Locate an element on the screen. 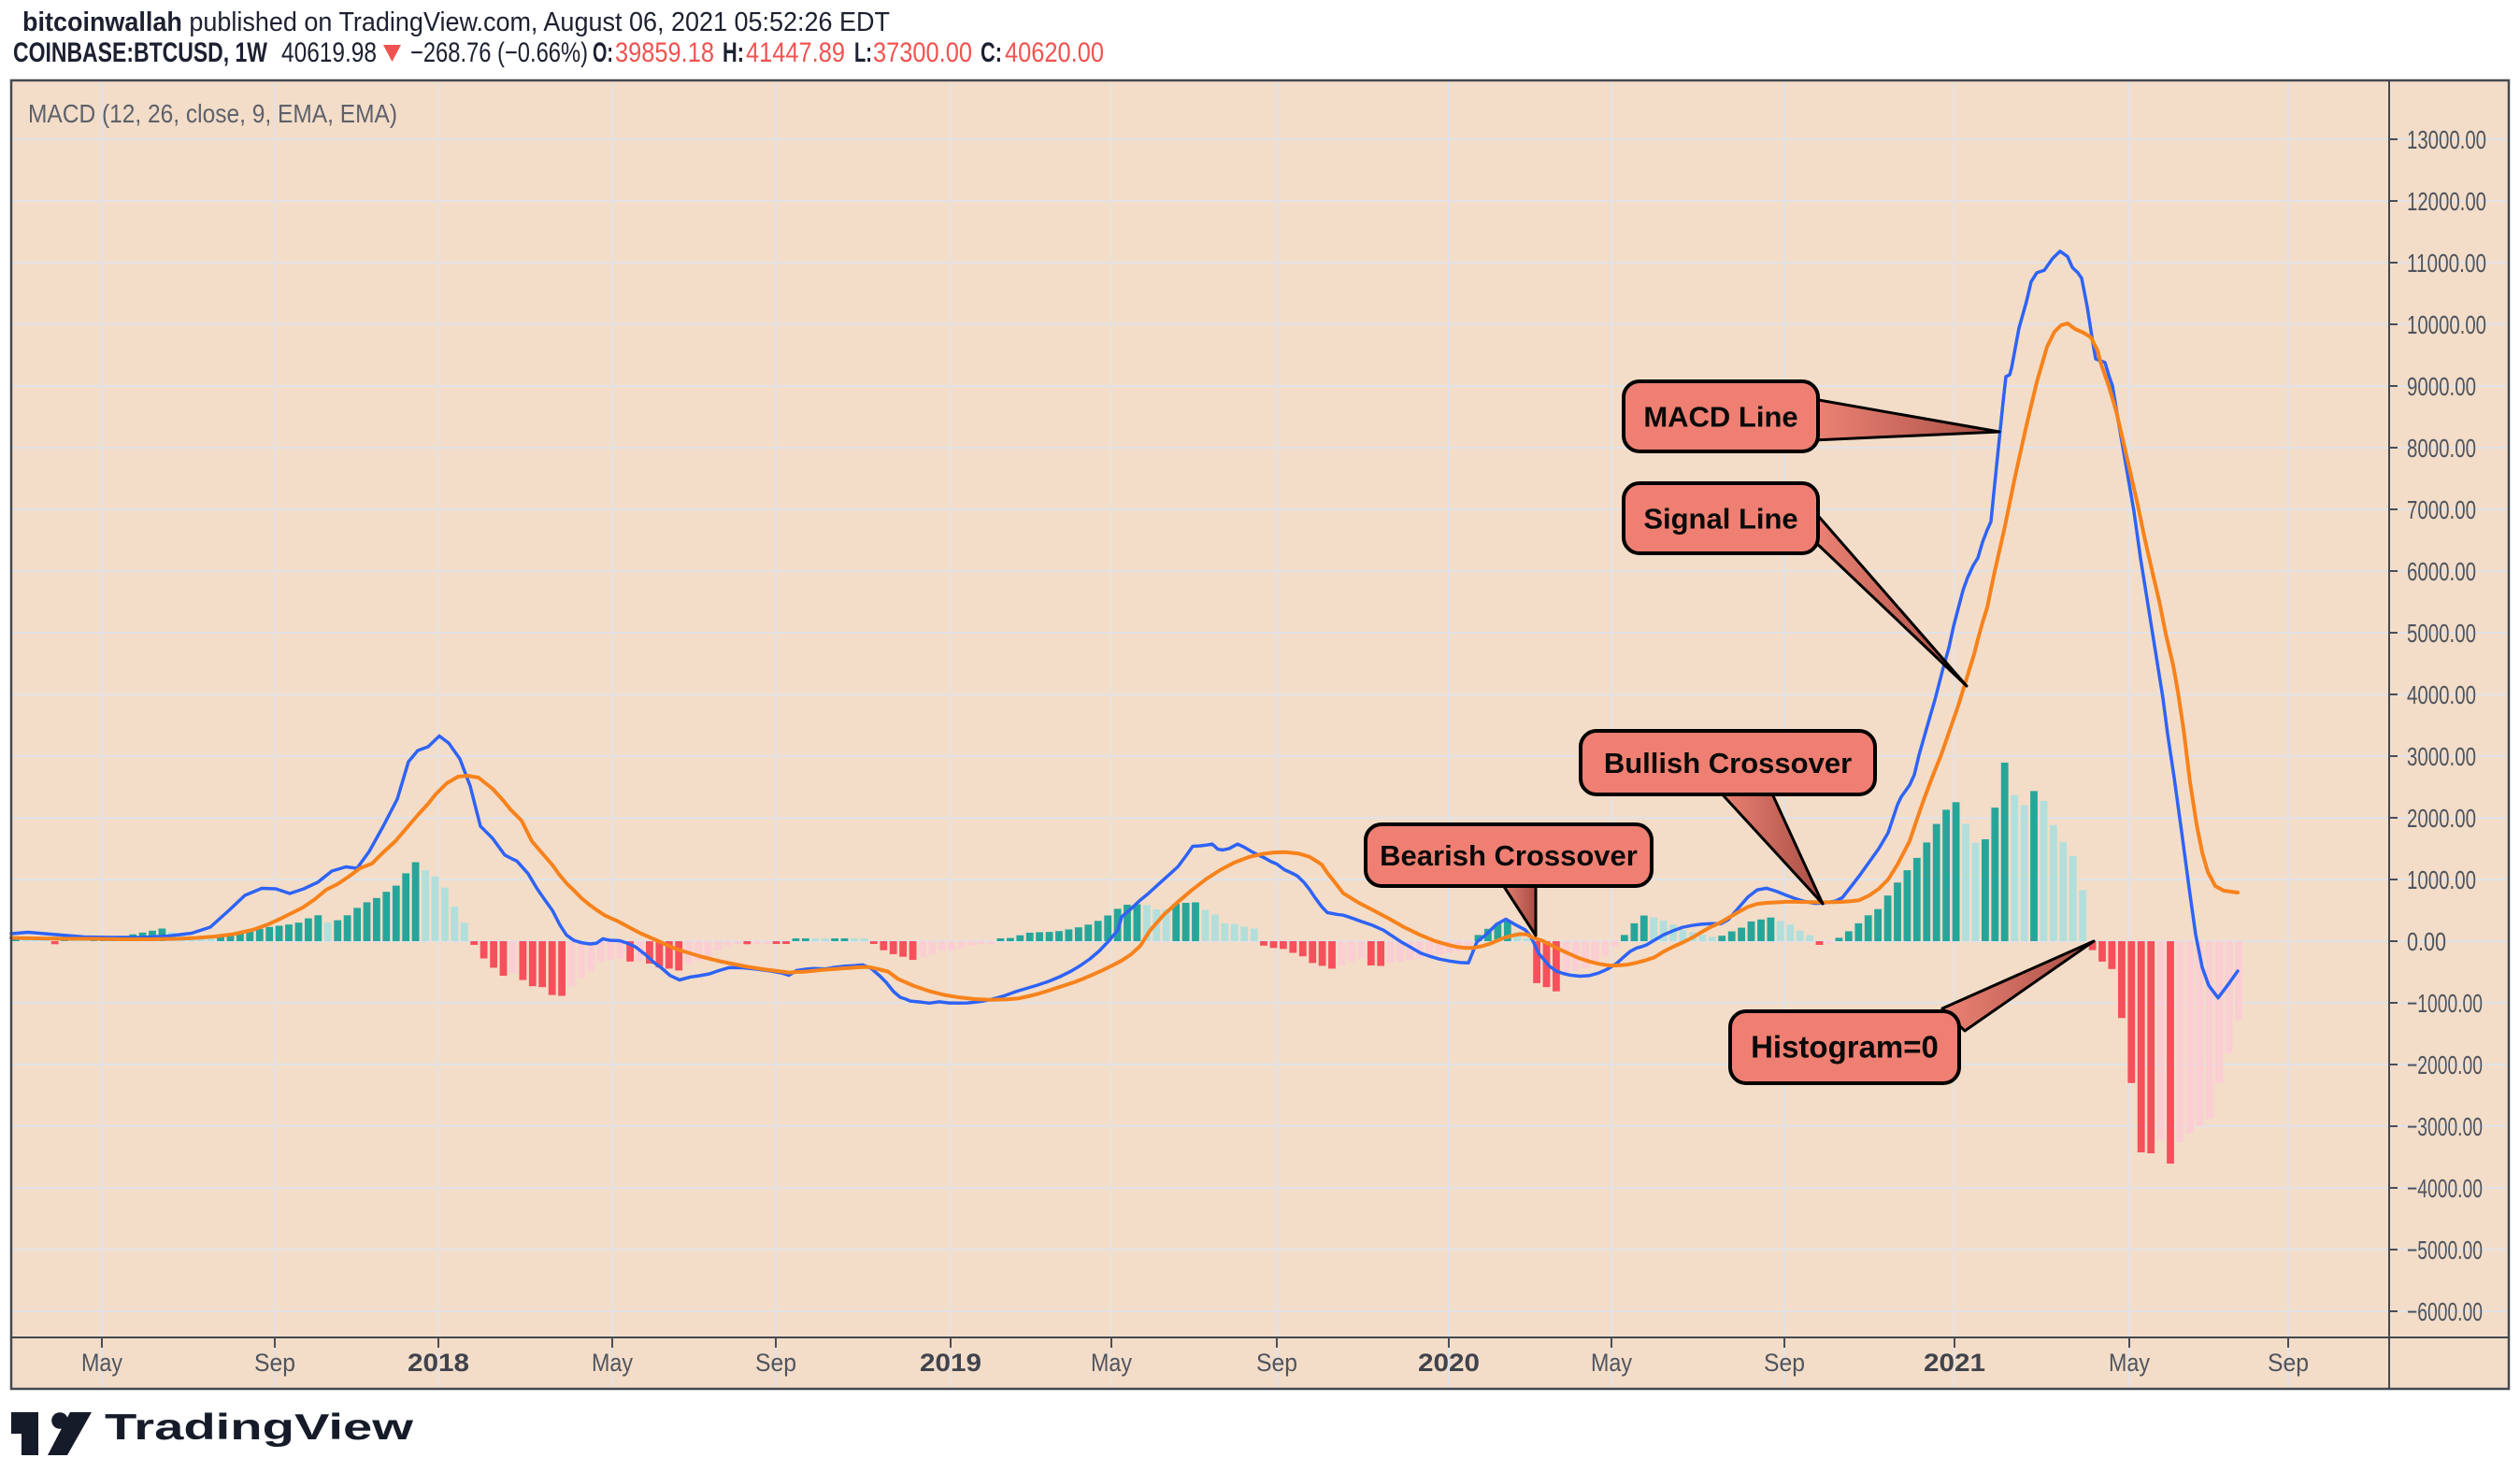 The width and height of the screenshot is (2520, 1458). svg-text: 37300.00 is located at coordinates (922, 52).